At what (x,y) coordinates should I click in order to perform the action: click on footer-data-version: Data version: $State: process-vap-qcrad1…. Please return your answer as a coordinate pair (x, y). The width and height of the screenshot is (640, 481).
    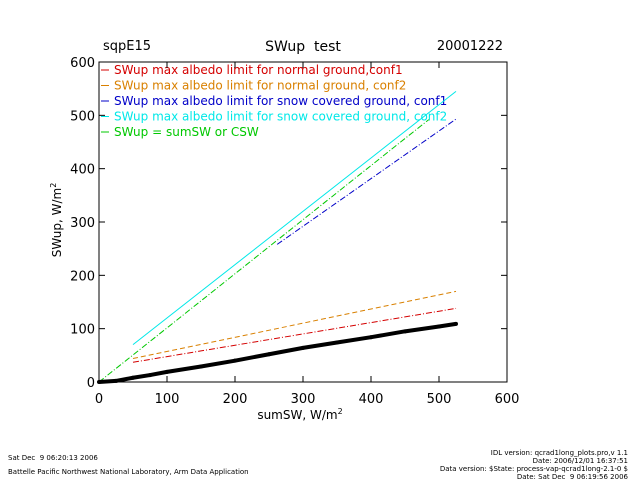
    Looking at the image, I should click on (533, 469).